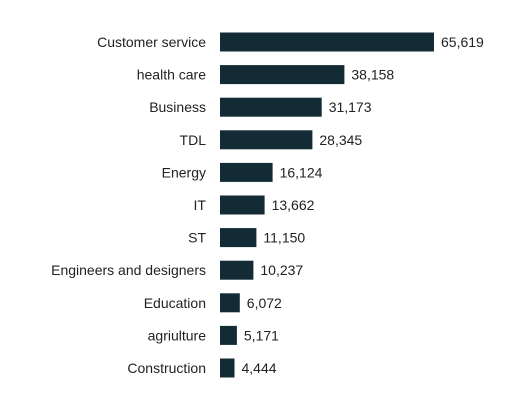  I want to click on value-label: 38,158, so click(372, 75).